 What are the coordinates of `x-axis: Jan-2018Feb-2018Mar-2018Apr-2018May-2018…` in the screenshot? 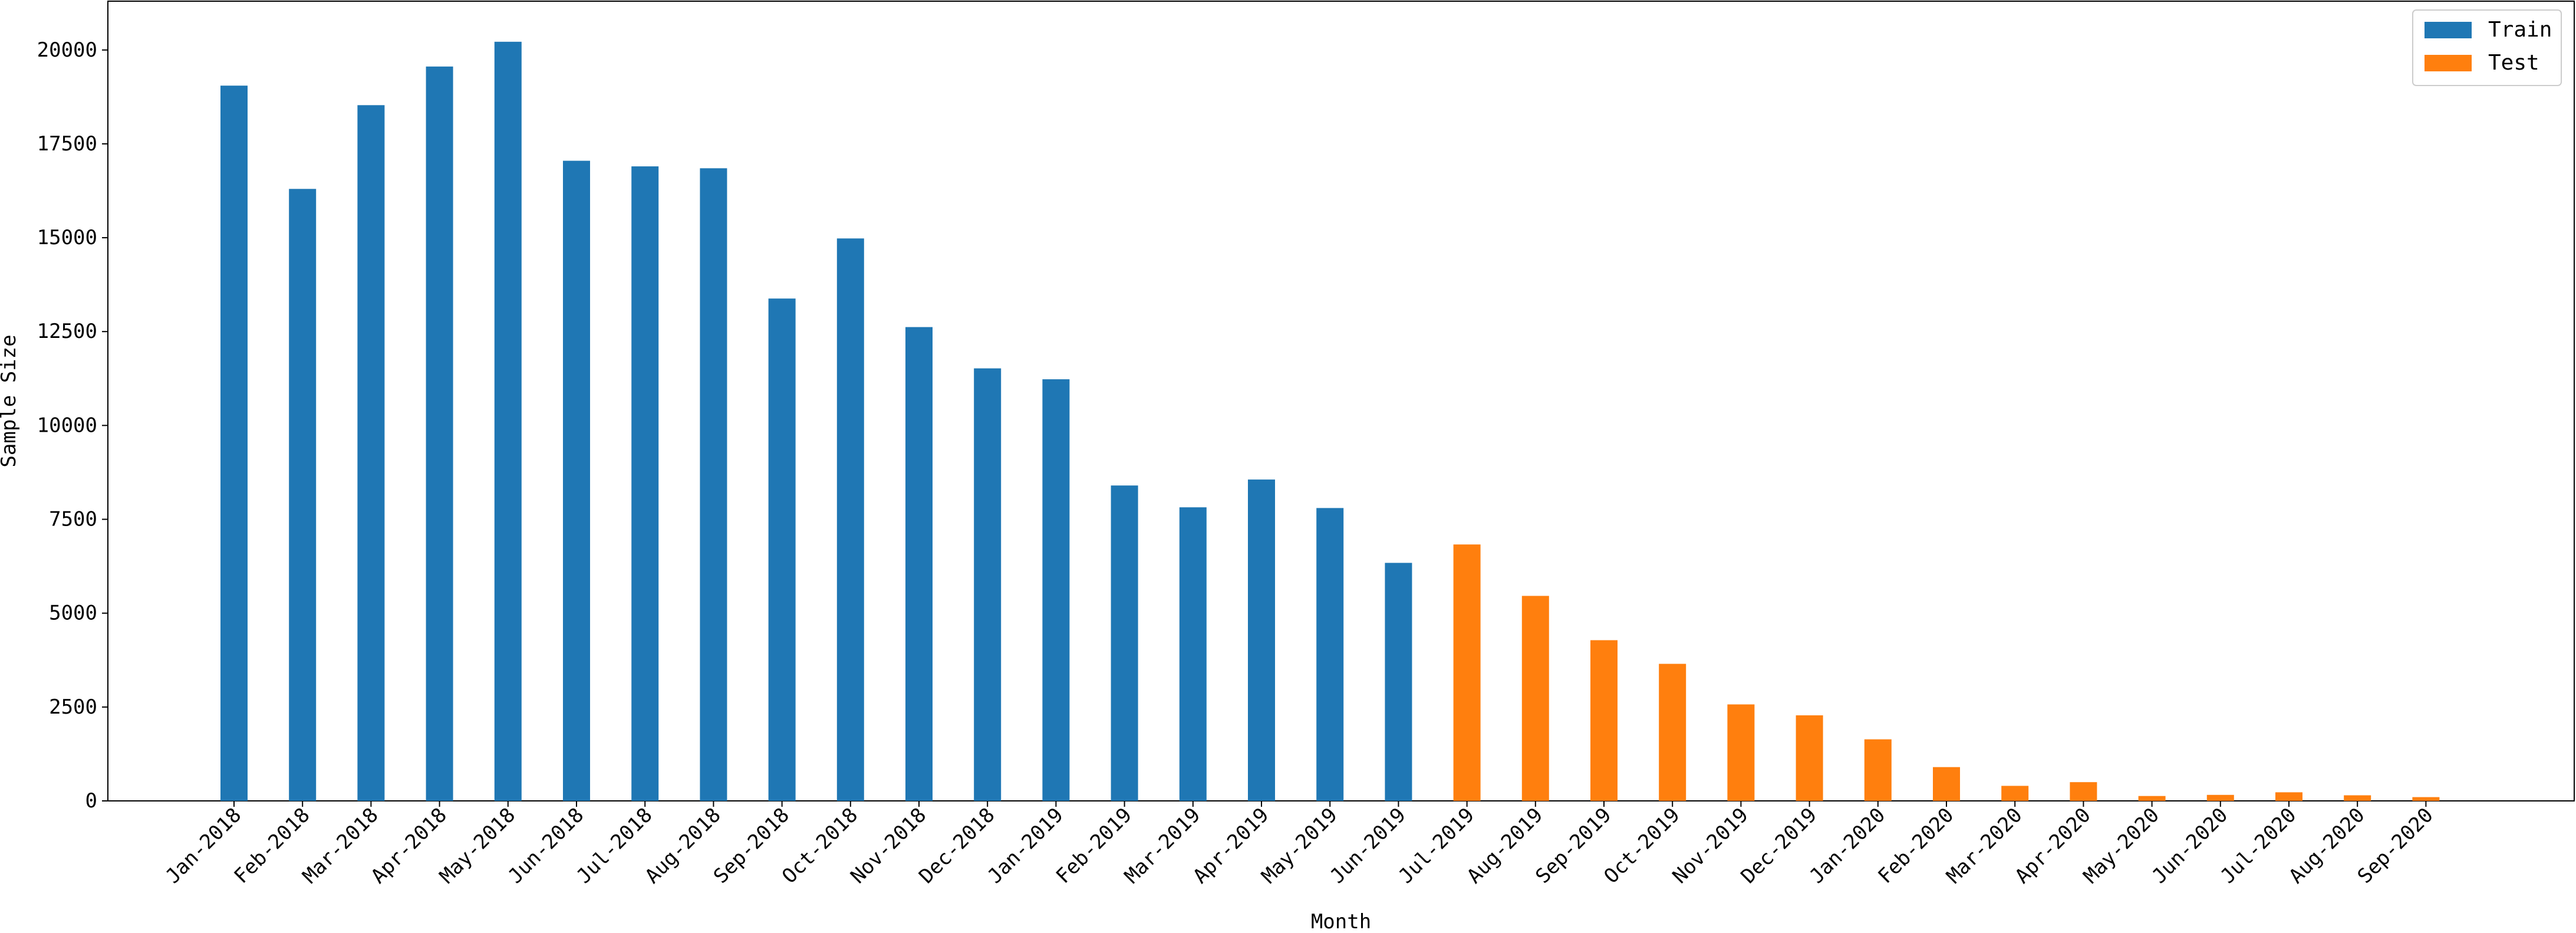 It's located at (1299, 844).